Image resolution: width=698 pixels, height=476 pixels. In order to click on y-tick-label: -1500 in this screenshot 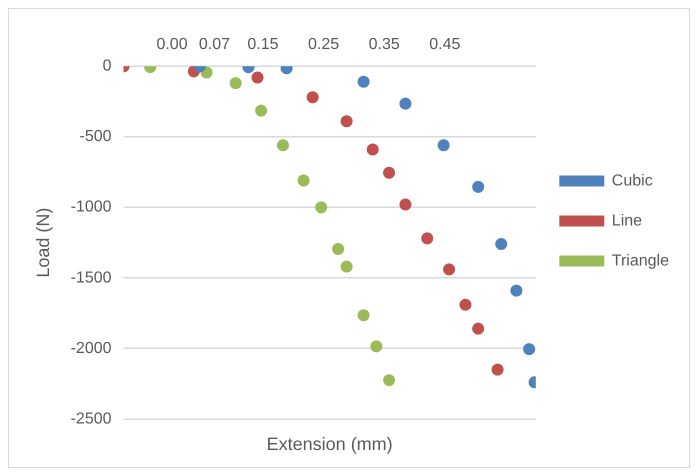, I will do `click(91, 277)`.